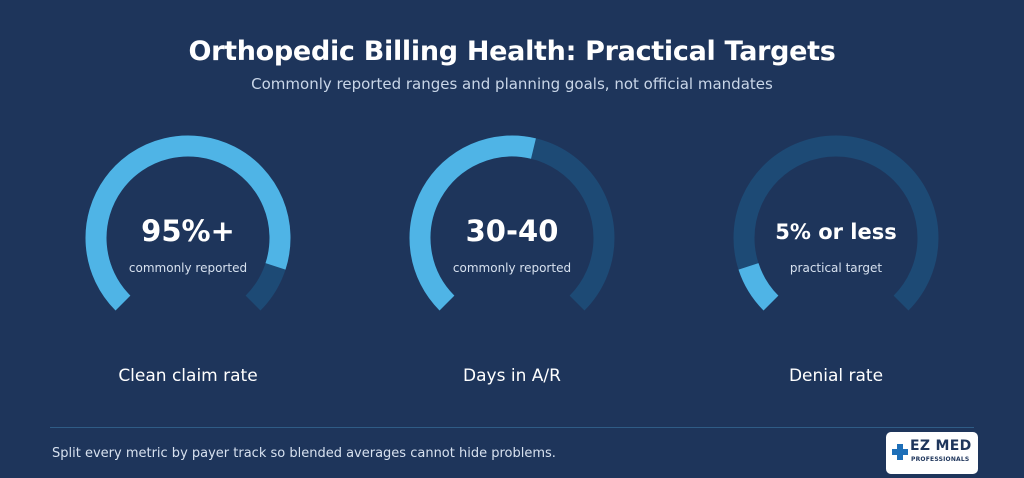 This screenshot has width=1024, height=478. What do you see at coordinates (941, 446) in the screenshot?
I see `logo-name: EZ MED` at bounding box center [941, 446].